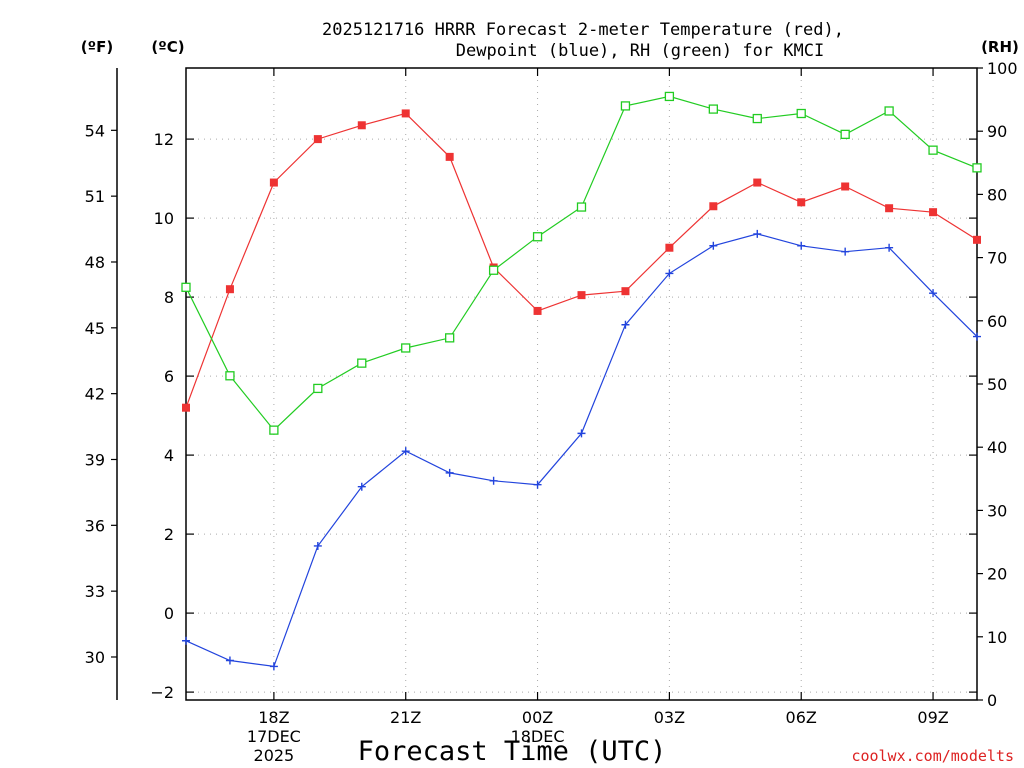  What do you see at coordinates (997, 637) in the screenshot?
I see `rh-tick-label: 10` at bounding box center [997, 637].